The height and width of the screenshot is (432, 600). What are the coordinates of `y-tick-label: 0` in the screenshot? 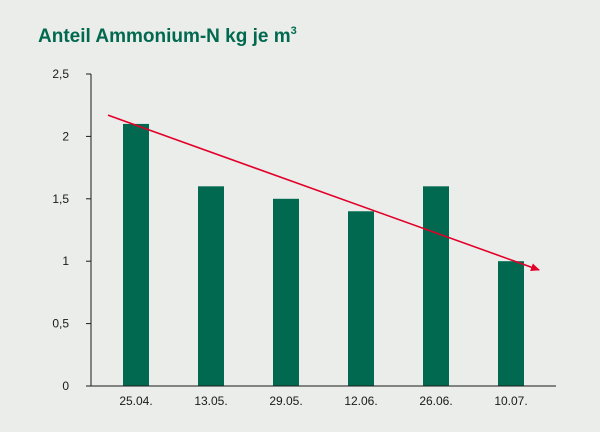 It's located at (65, 386).